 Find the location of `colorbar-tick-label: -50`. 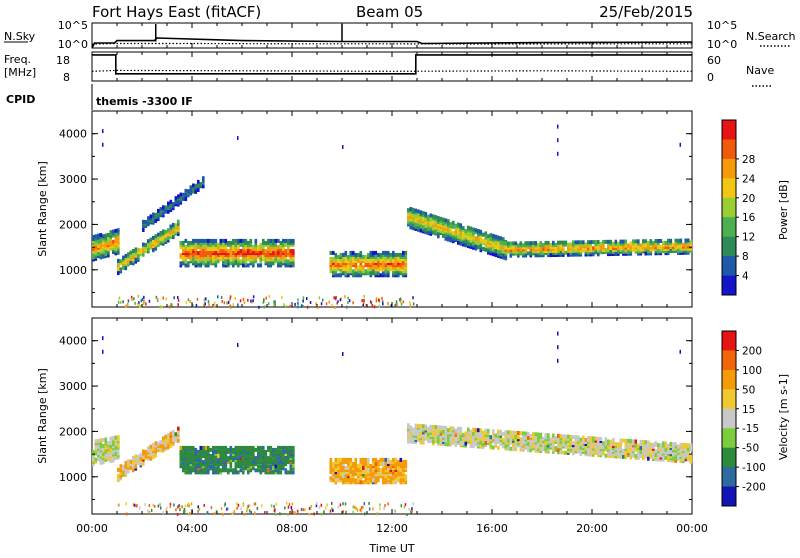

colorbar-tick-label: -50 is located at coordinates (750, 449).